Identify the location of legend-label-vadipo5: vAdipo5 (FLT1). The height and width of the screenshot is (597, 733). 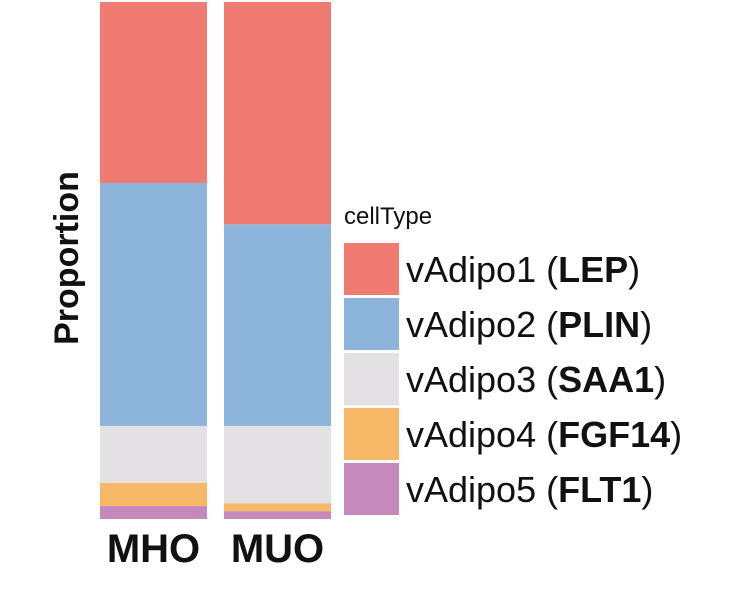
(529, 489).